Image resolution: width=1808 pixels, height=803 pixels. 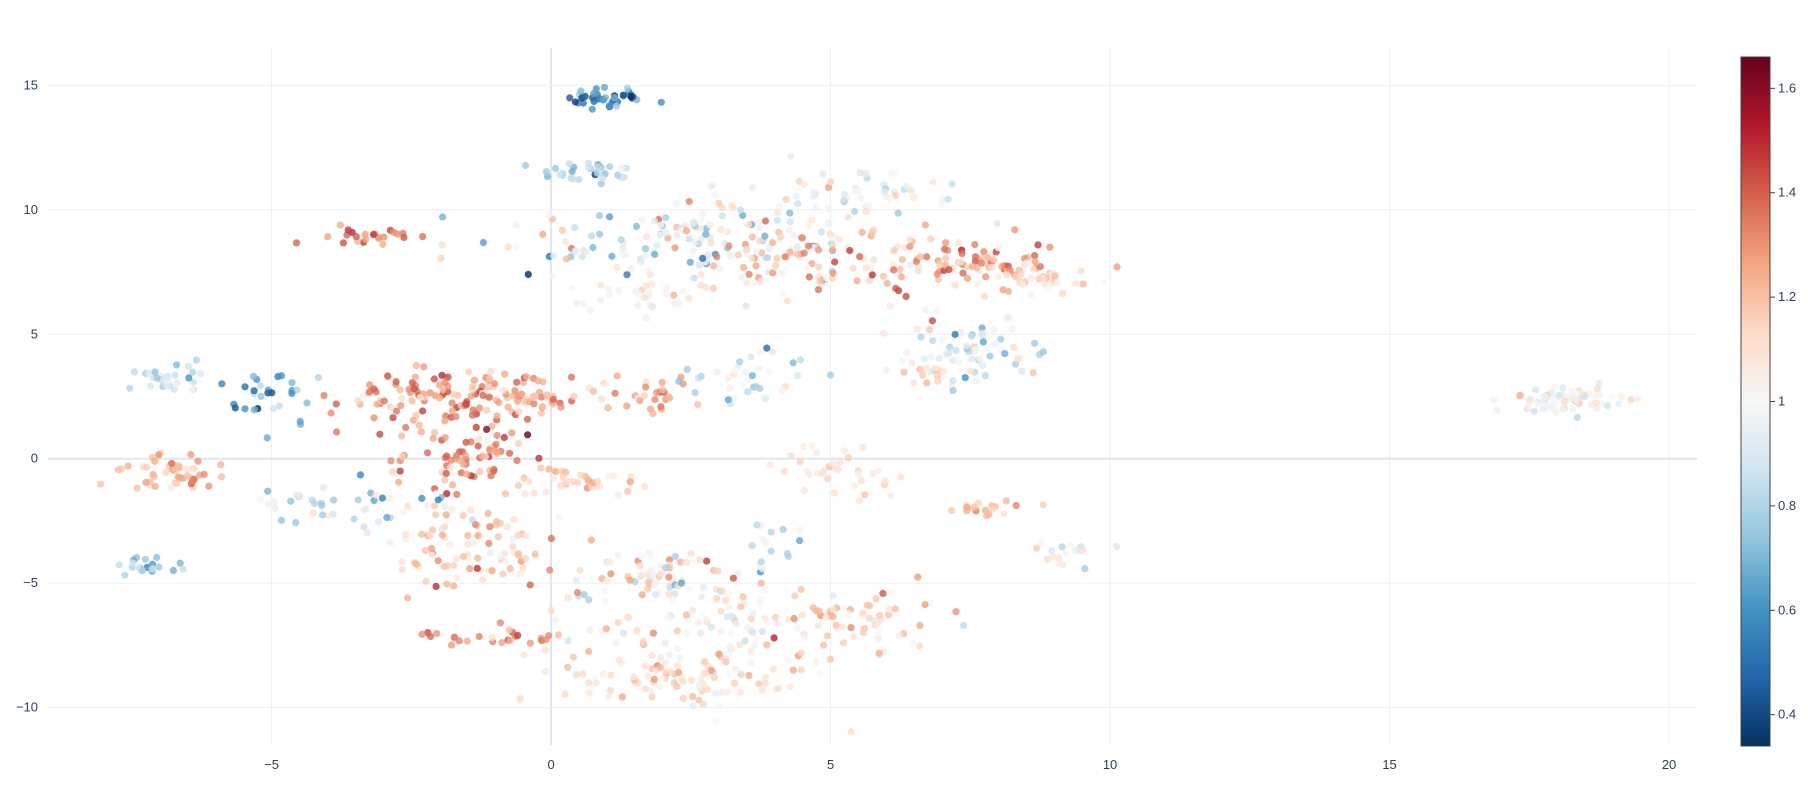 What do you see at coordinates (27, 395) in the screenshot?
I see `y-axis: −10 −5 0 5 10 15` at bounding box center [27, 395].